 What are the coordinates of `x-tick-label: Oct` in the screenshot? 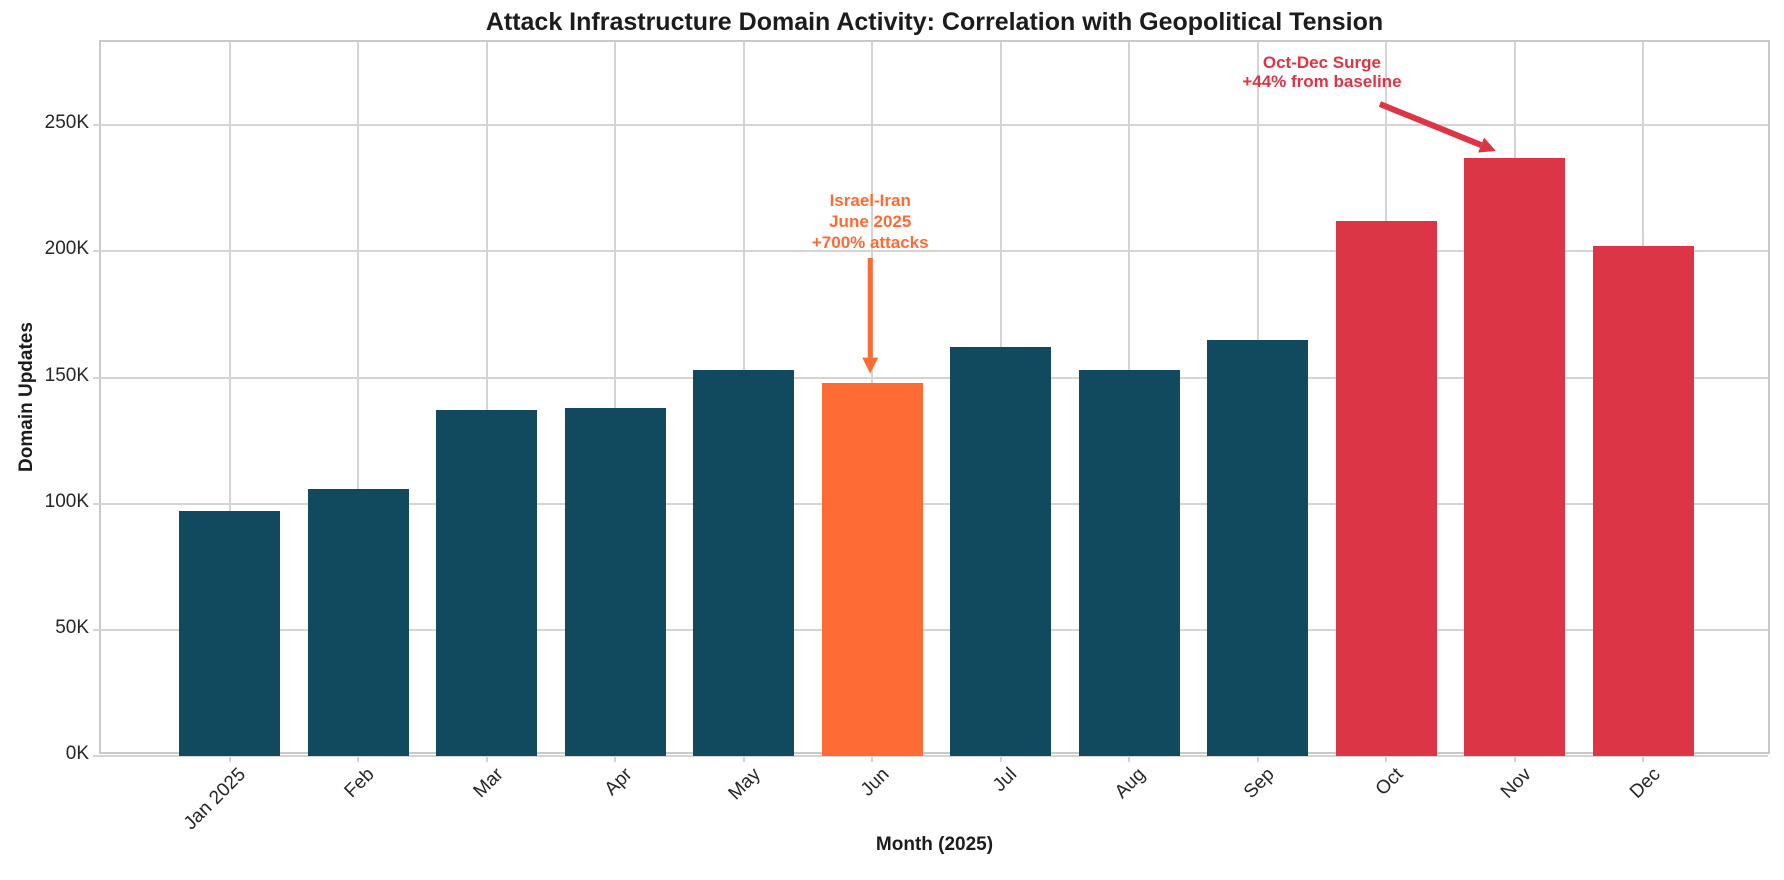 It's located at (1389, 782).